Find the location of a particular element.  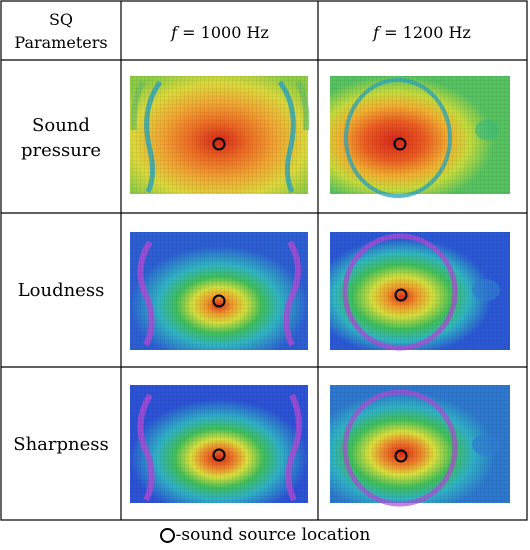

legend-text: -sound source location is located at coordinates (273, 535).